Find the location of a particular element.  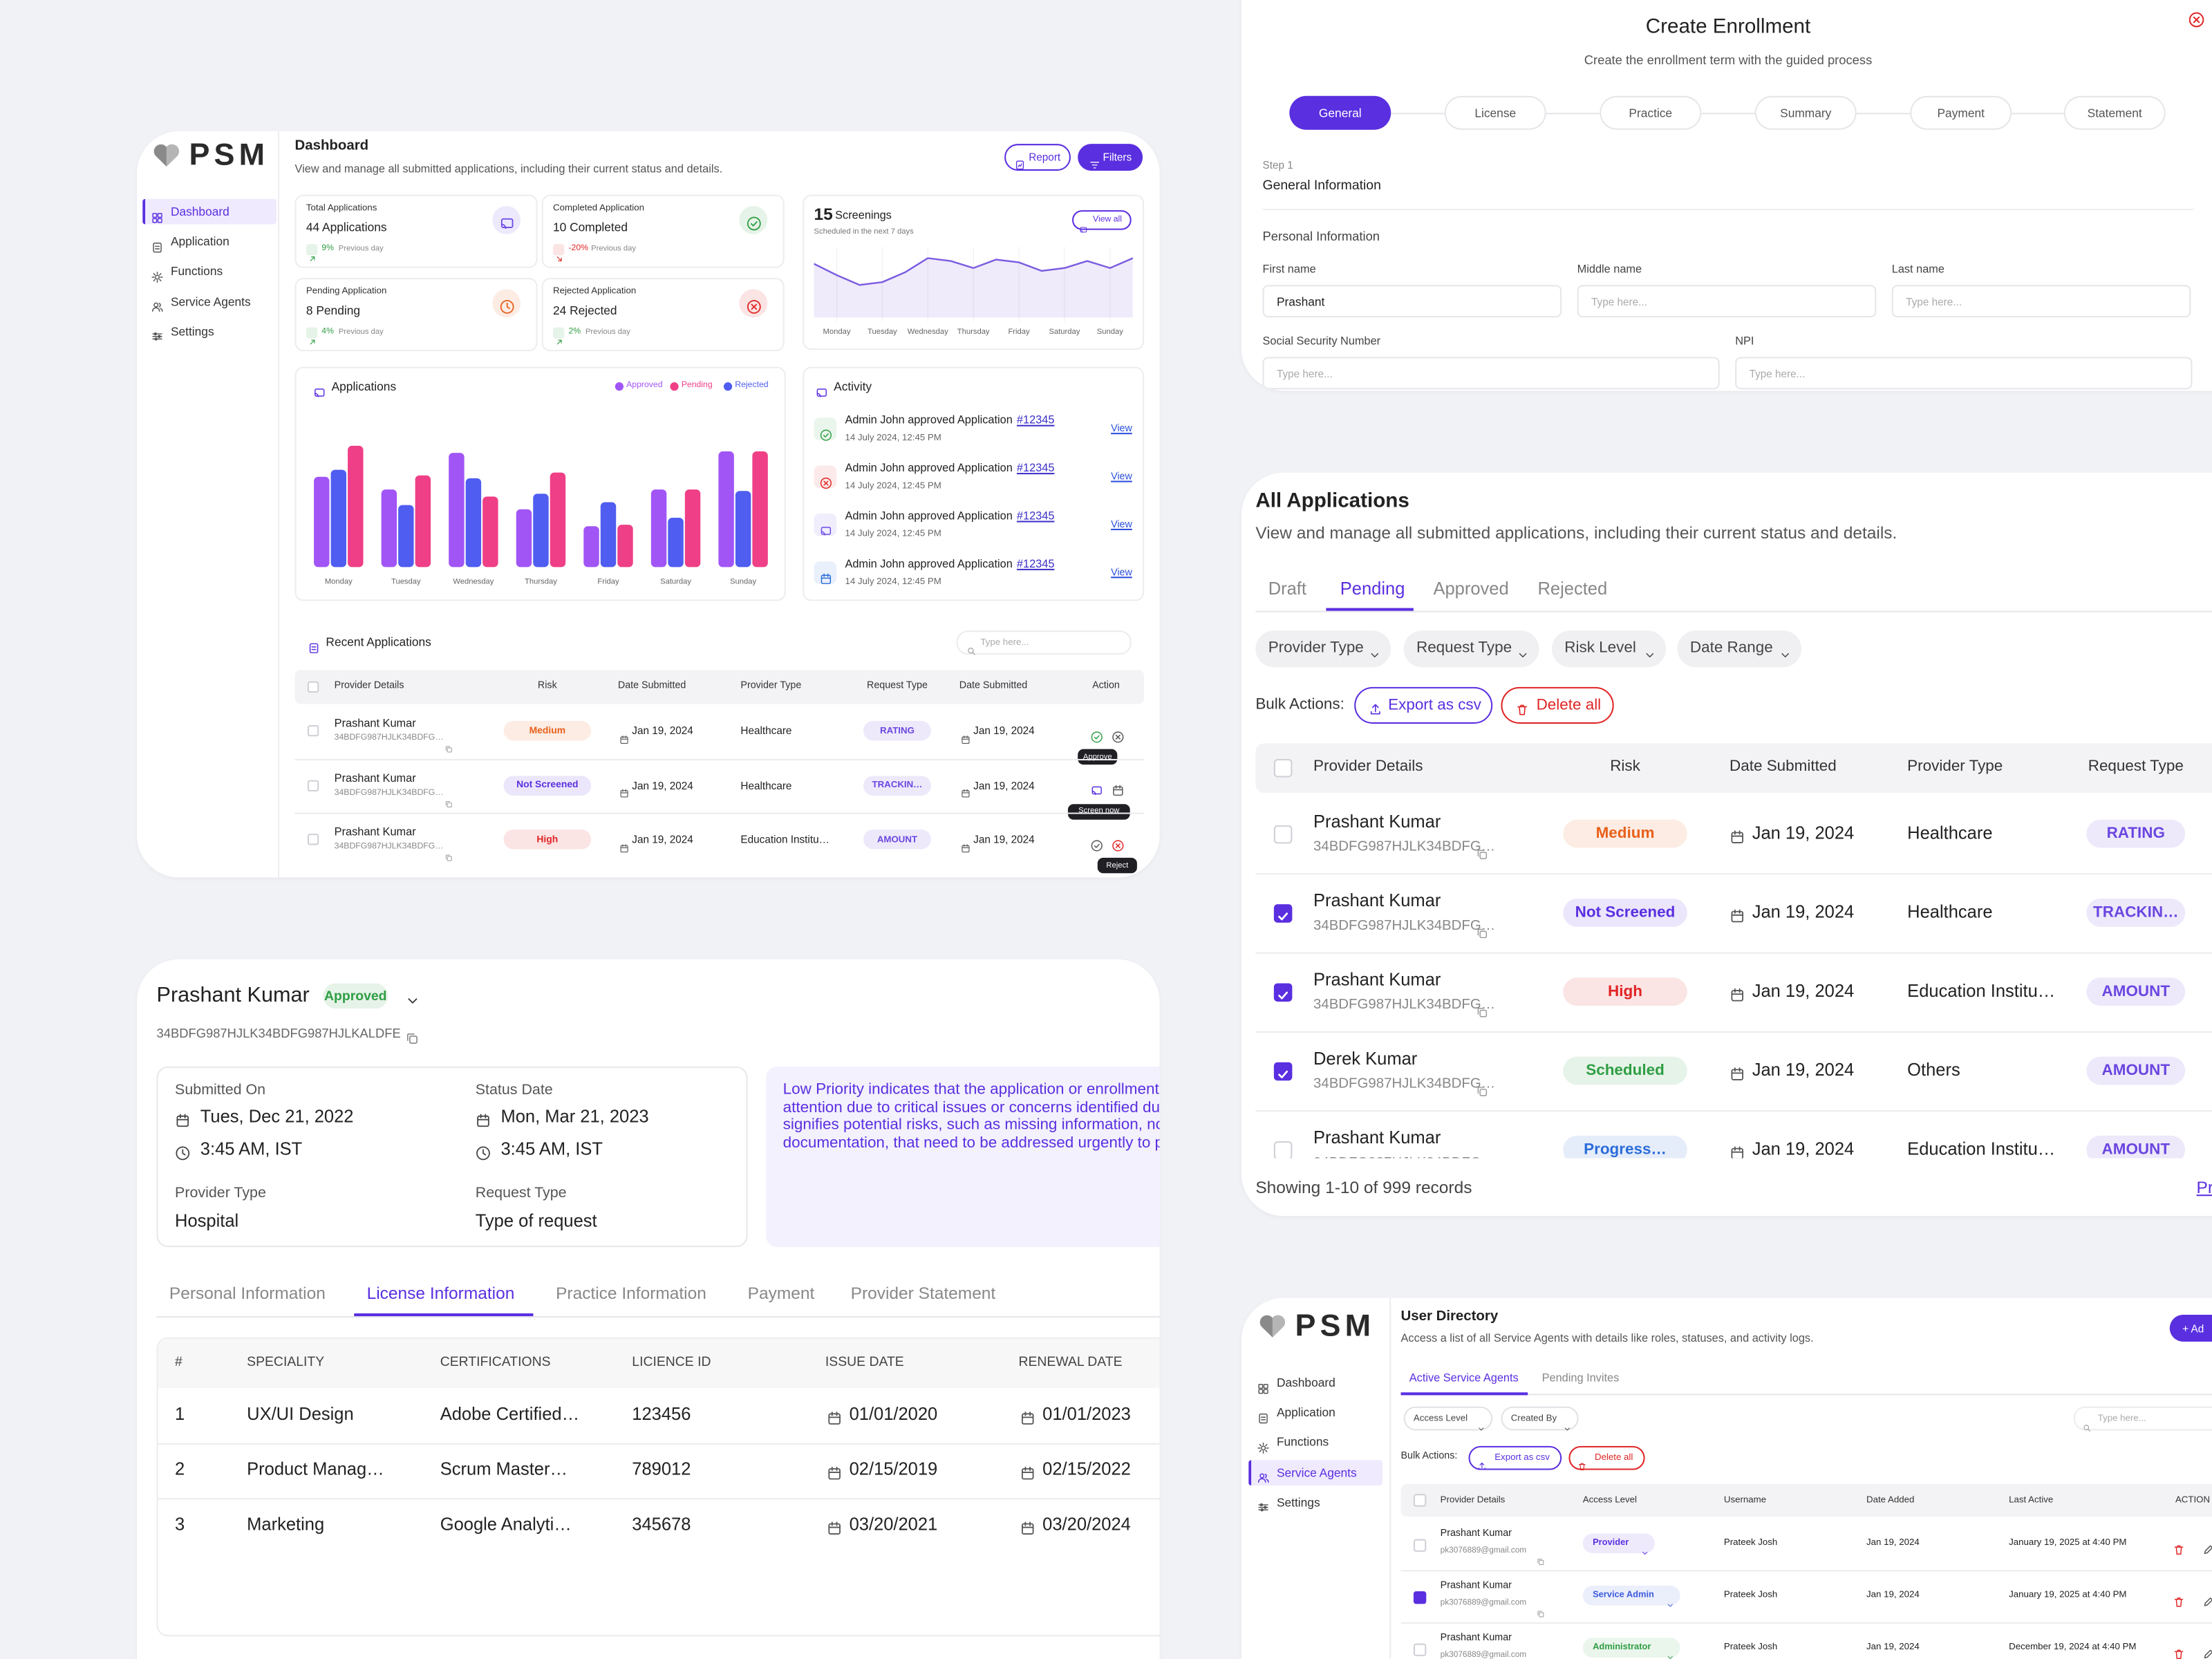

column-header: Request Type is located at coordinates (2136, 767).